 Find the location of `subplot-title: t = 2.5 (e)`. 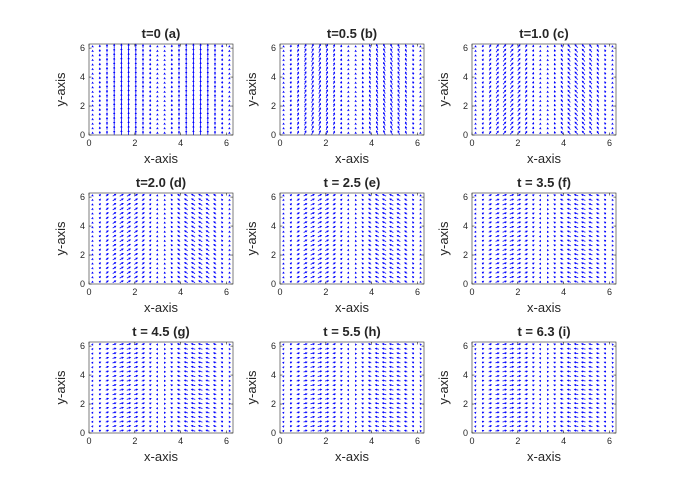

subplot-title: t = 2.5 (e) is located at coordinates (352, 182).